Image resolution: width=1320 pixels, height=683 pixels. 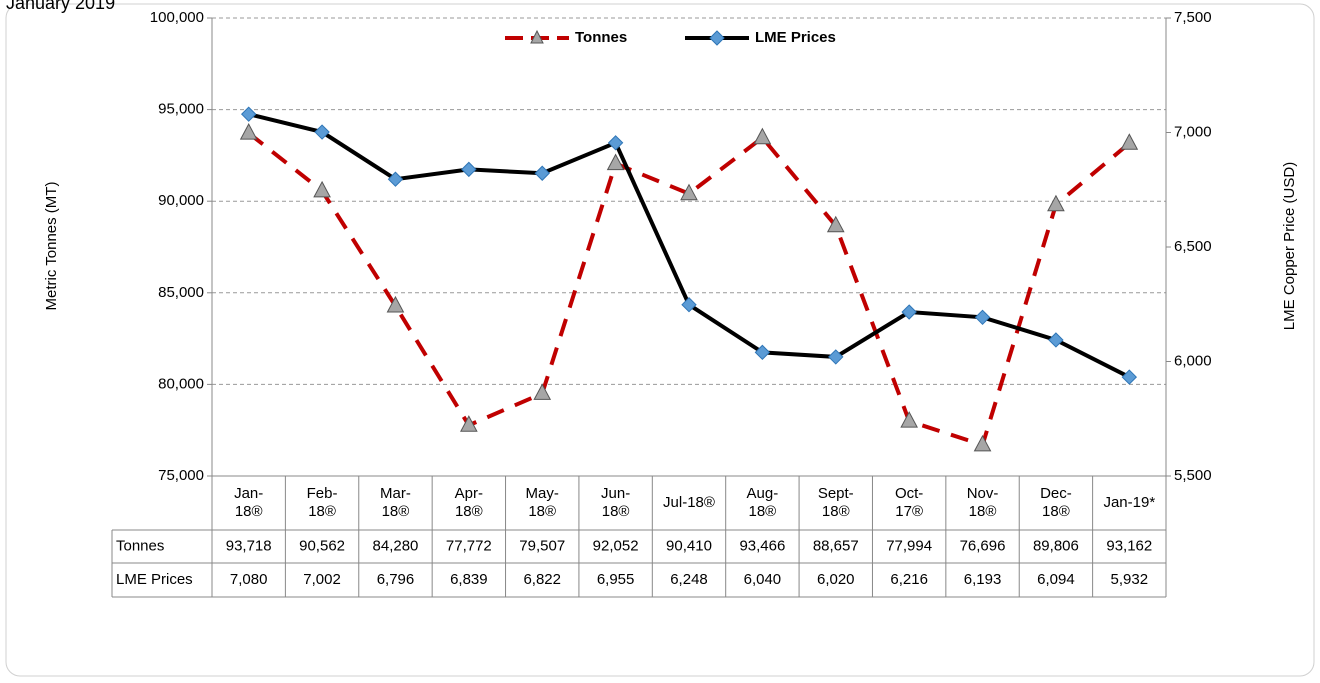 I want to click on y-tick-label: 95,000, so click(x=181, y=109).